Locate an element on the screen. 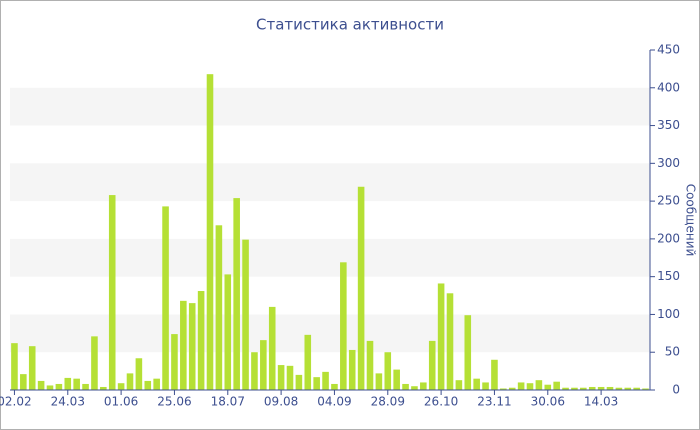 The width and height of the screenshot is (700, 430). y-tick-label: 300 is located at coordinates (668, 163).